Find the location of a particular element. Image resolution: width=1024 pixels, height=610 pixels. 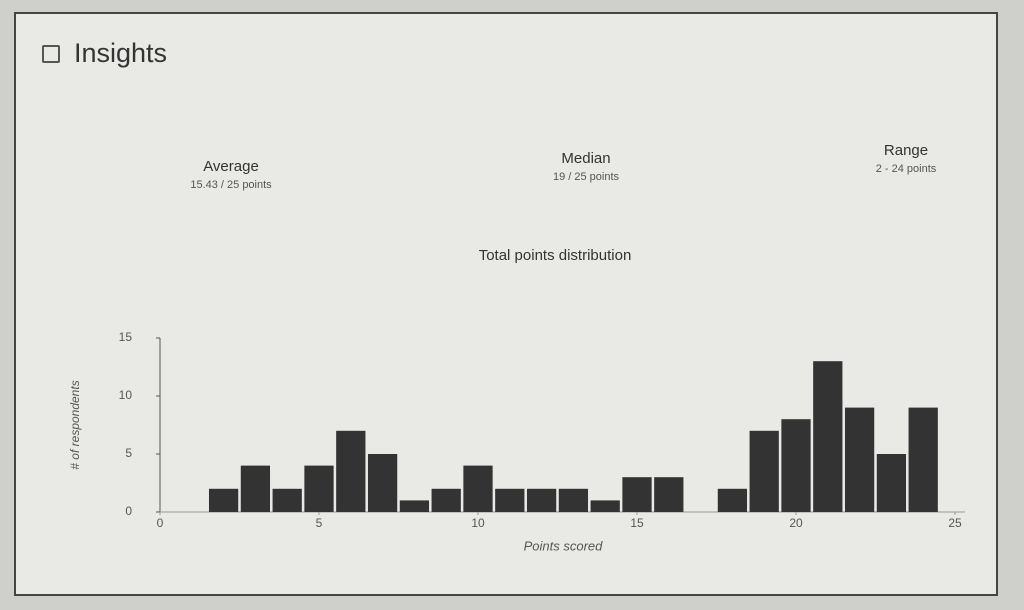

stat-label: Range is located at coordinates (906, 150).